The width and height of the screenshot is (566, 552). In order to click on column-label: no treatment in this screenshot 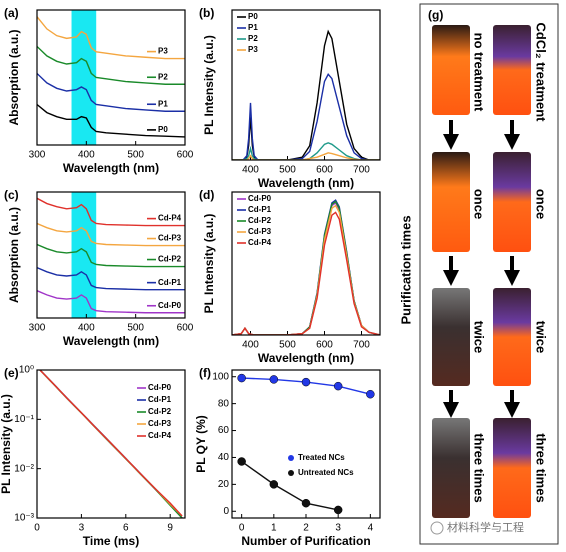, I will do `click(479, 72)`.